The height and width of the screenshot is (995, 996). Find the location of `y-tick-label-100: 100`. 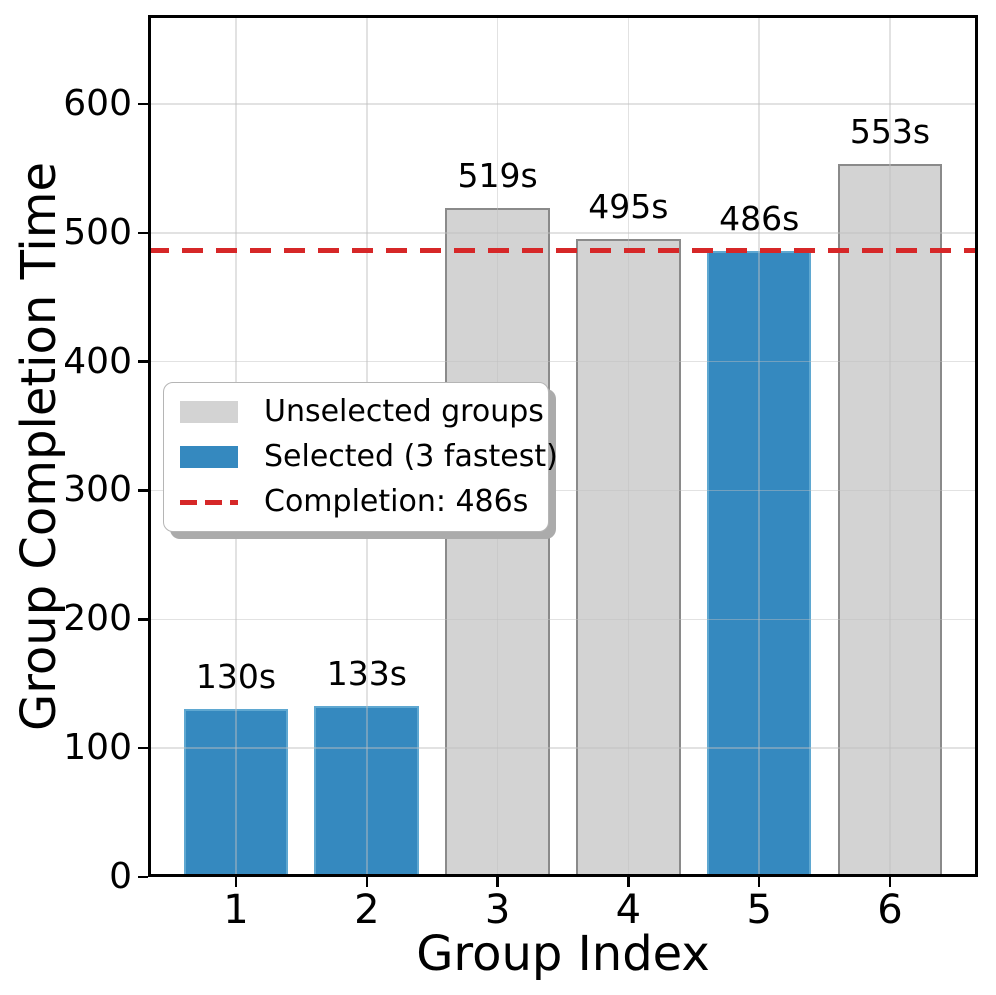

y-tick-label-100: 100 is located at coordinates (97, 748).